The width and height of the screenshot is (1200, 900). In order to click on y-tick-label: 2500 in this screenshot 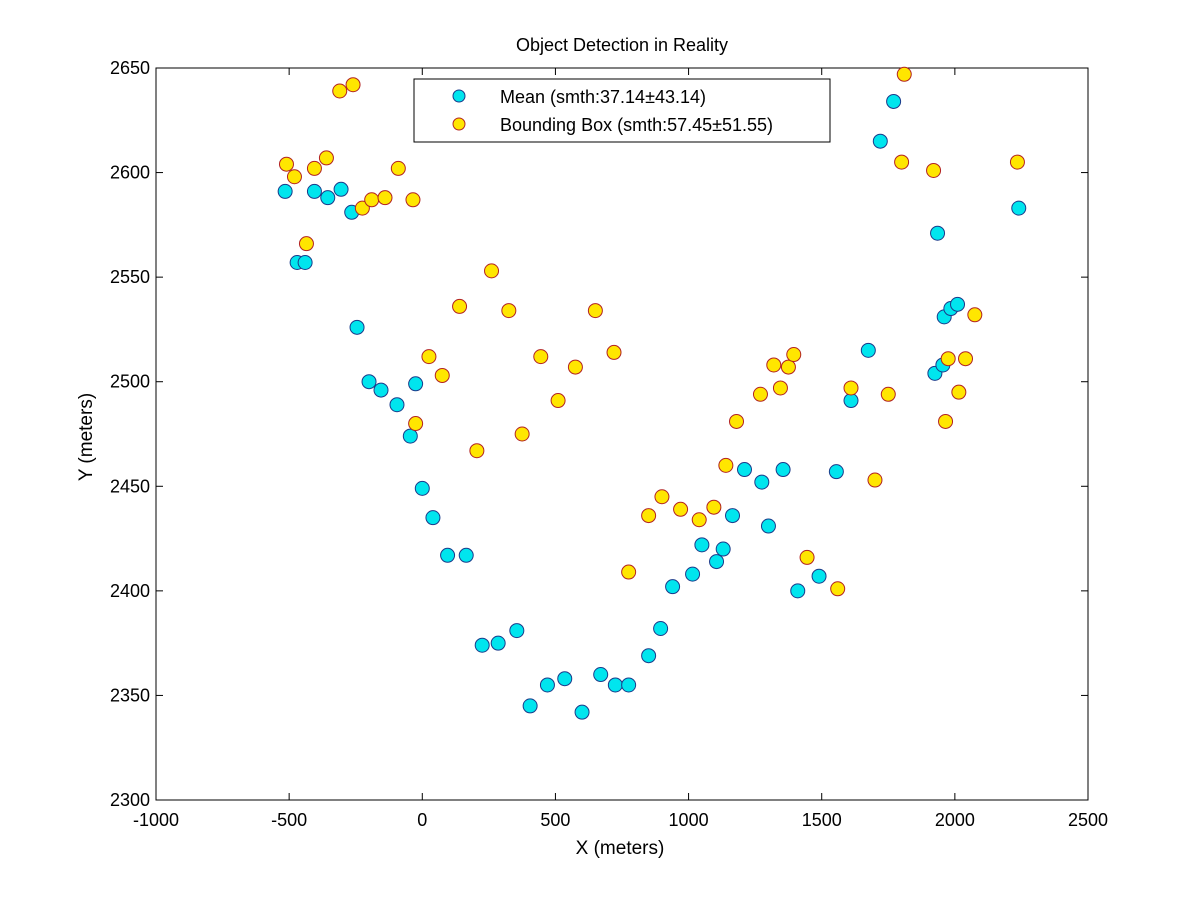, I will do `click(130, 382)`.